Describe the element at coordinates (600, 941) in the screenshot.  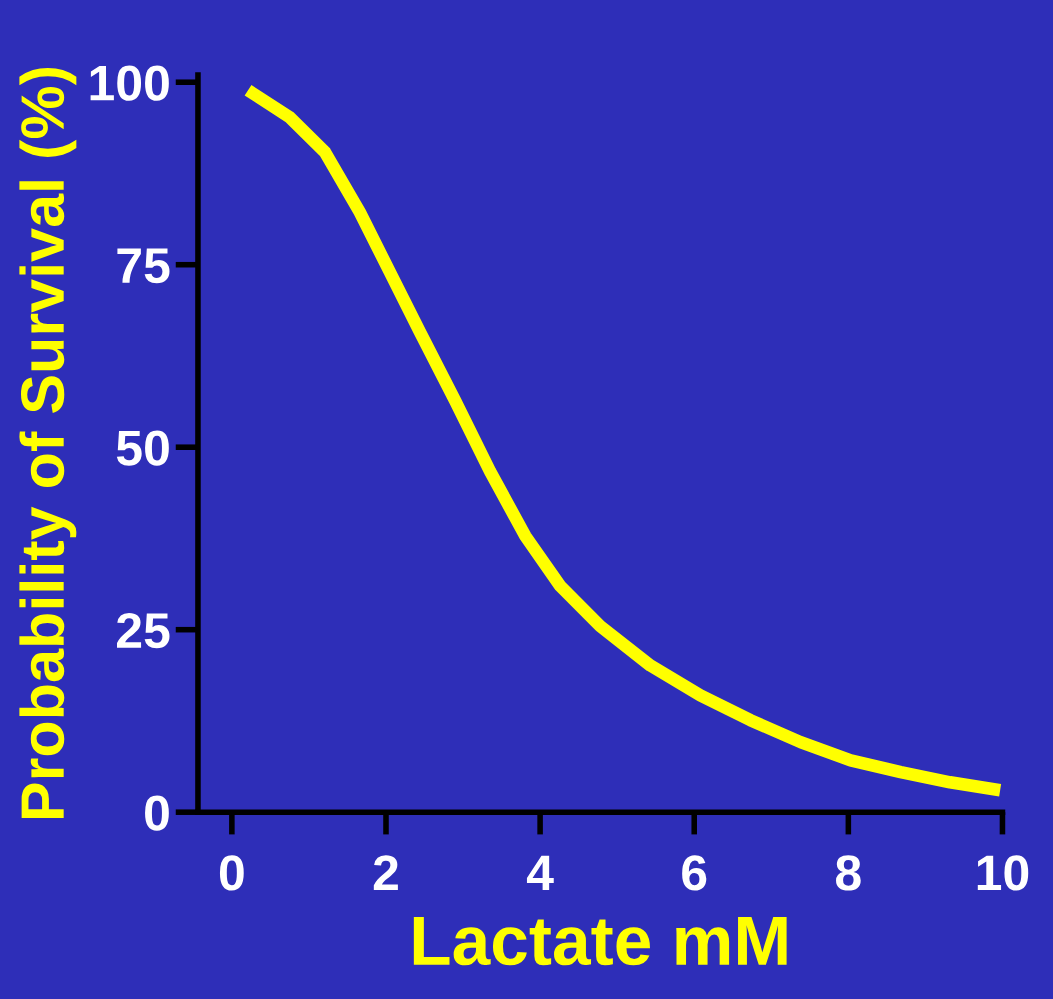
I see `x-axis-title: Lactate mM` at that location.